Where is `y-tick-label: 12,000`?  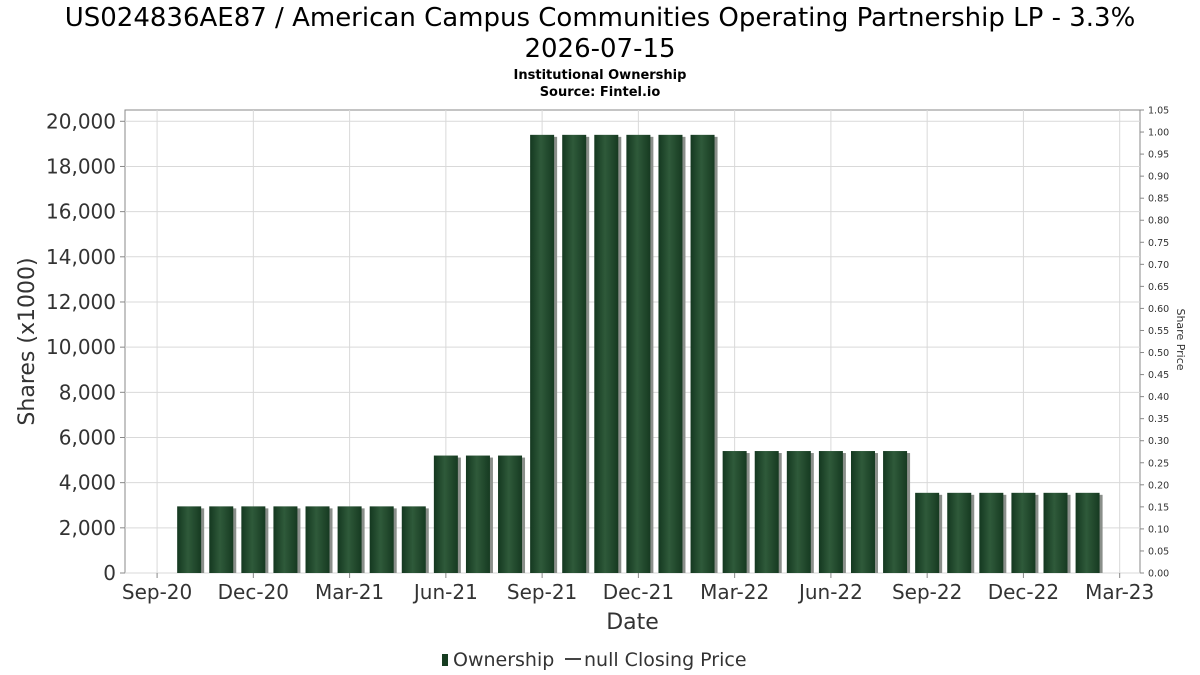
y-tick-label: 12,000 is located at coordinates (81, 302).